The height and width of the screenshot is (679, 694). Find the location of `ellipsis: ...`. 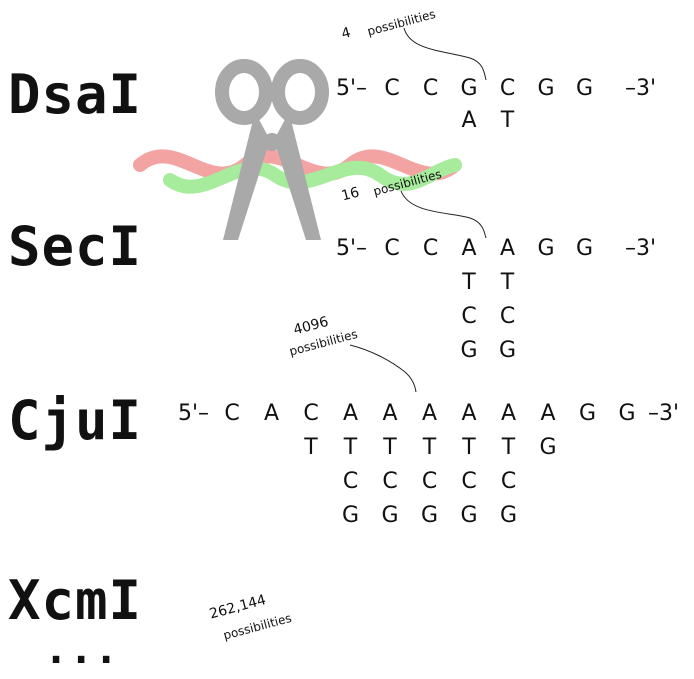

ellipsis: ... is located at coordinates (82, 650).